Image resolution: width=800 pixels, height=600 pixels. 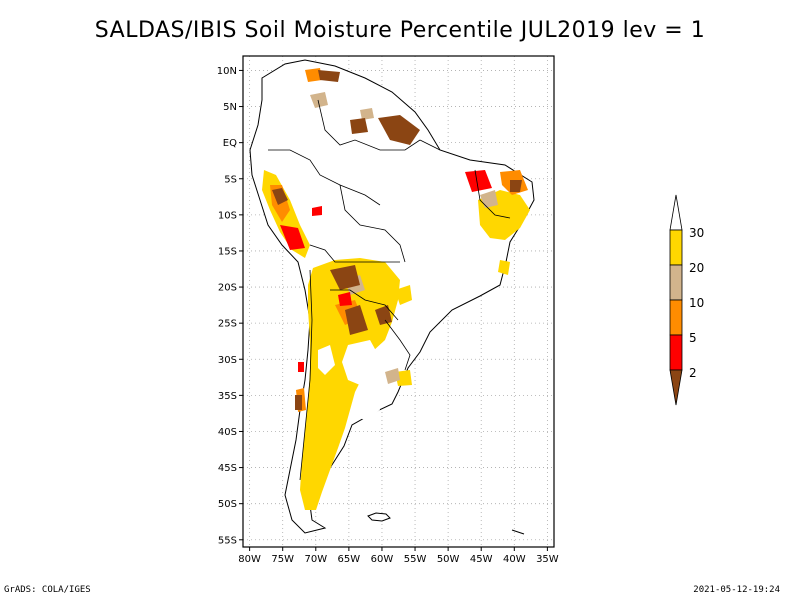 I want to click on falkland-islands, so click(x=379, y=517).